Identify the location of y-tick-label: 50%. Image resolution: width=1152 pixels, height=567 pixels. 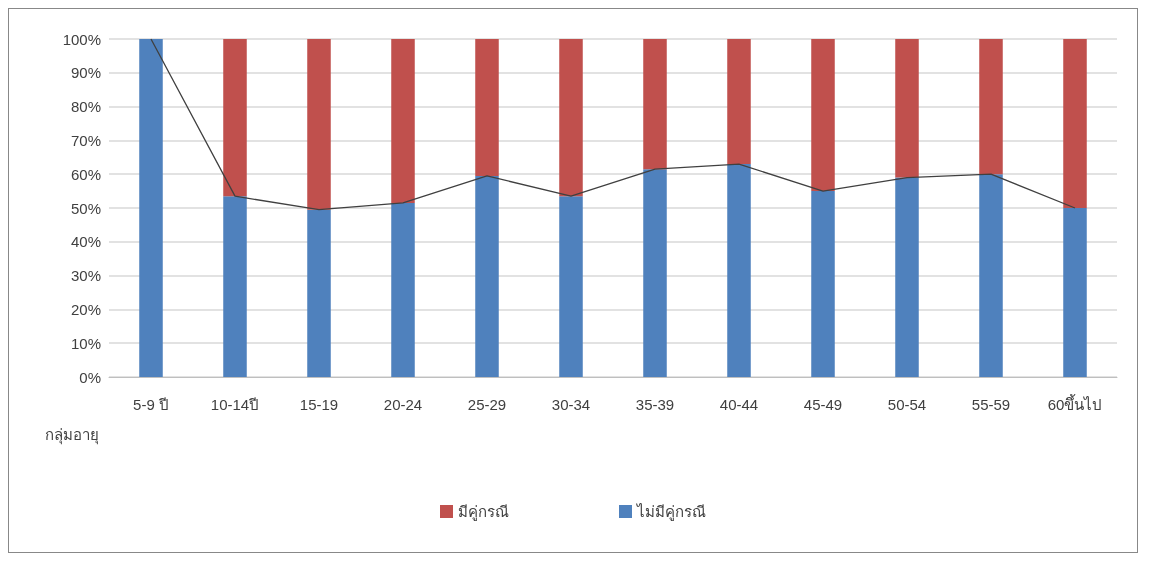
(85, 208).